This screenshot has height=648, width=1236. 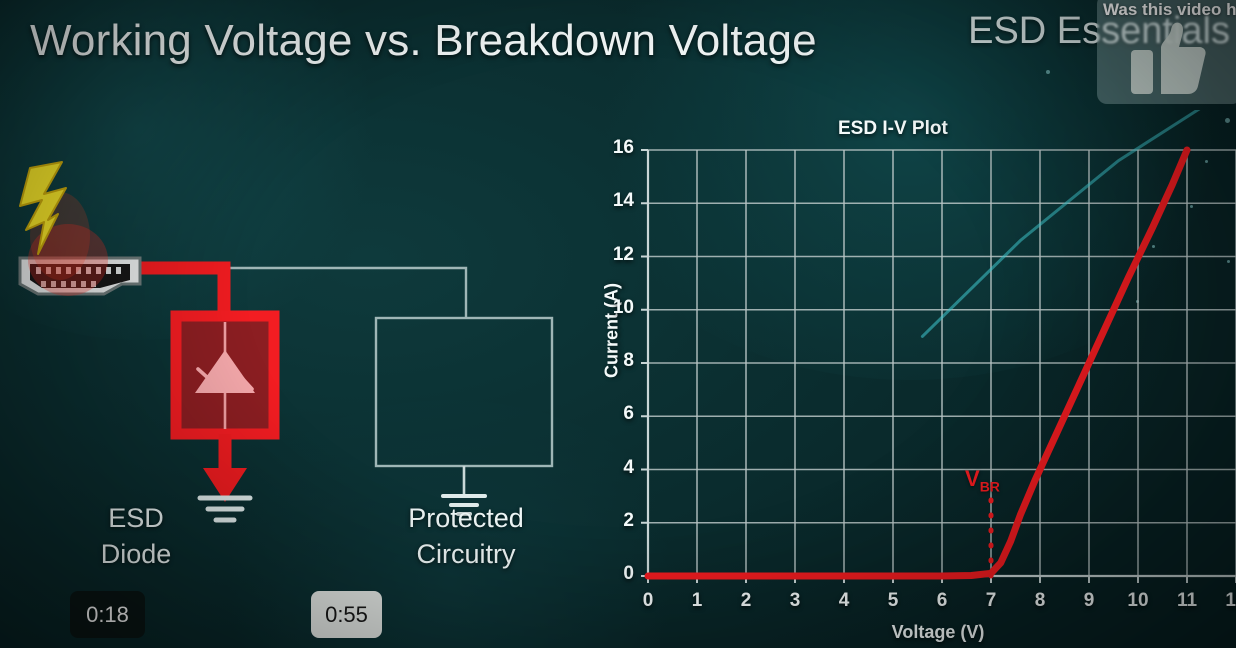 I want to click on x-tick-label: 2, so click(x=746, y=601).